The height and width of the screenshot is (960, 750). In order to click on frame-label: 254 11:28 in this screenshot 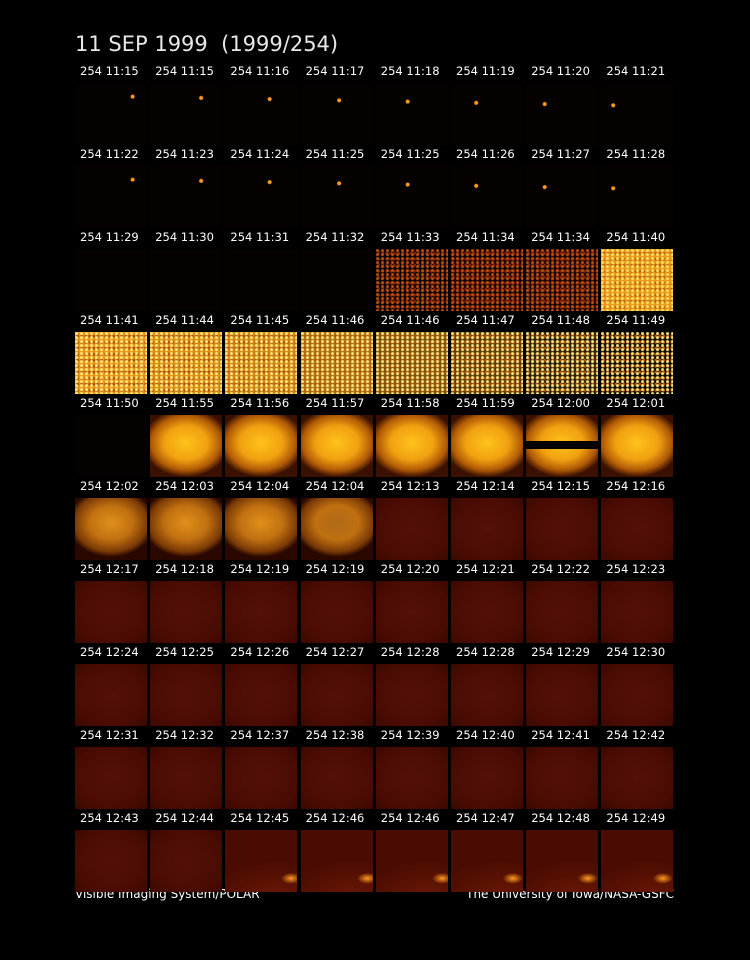, I will do `click(636, 154)`.